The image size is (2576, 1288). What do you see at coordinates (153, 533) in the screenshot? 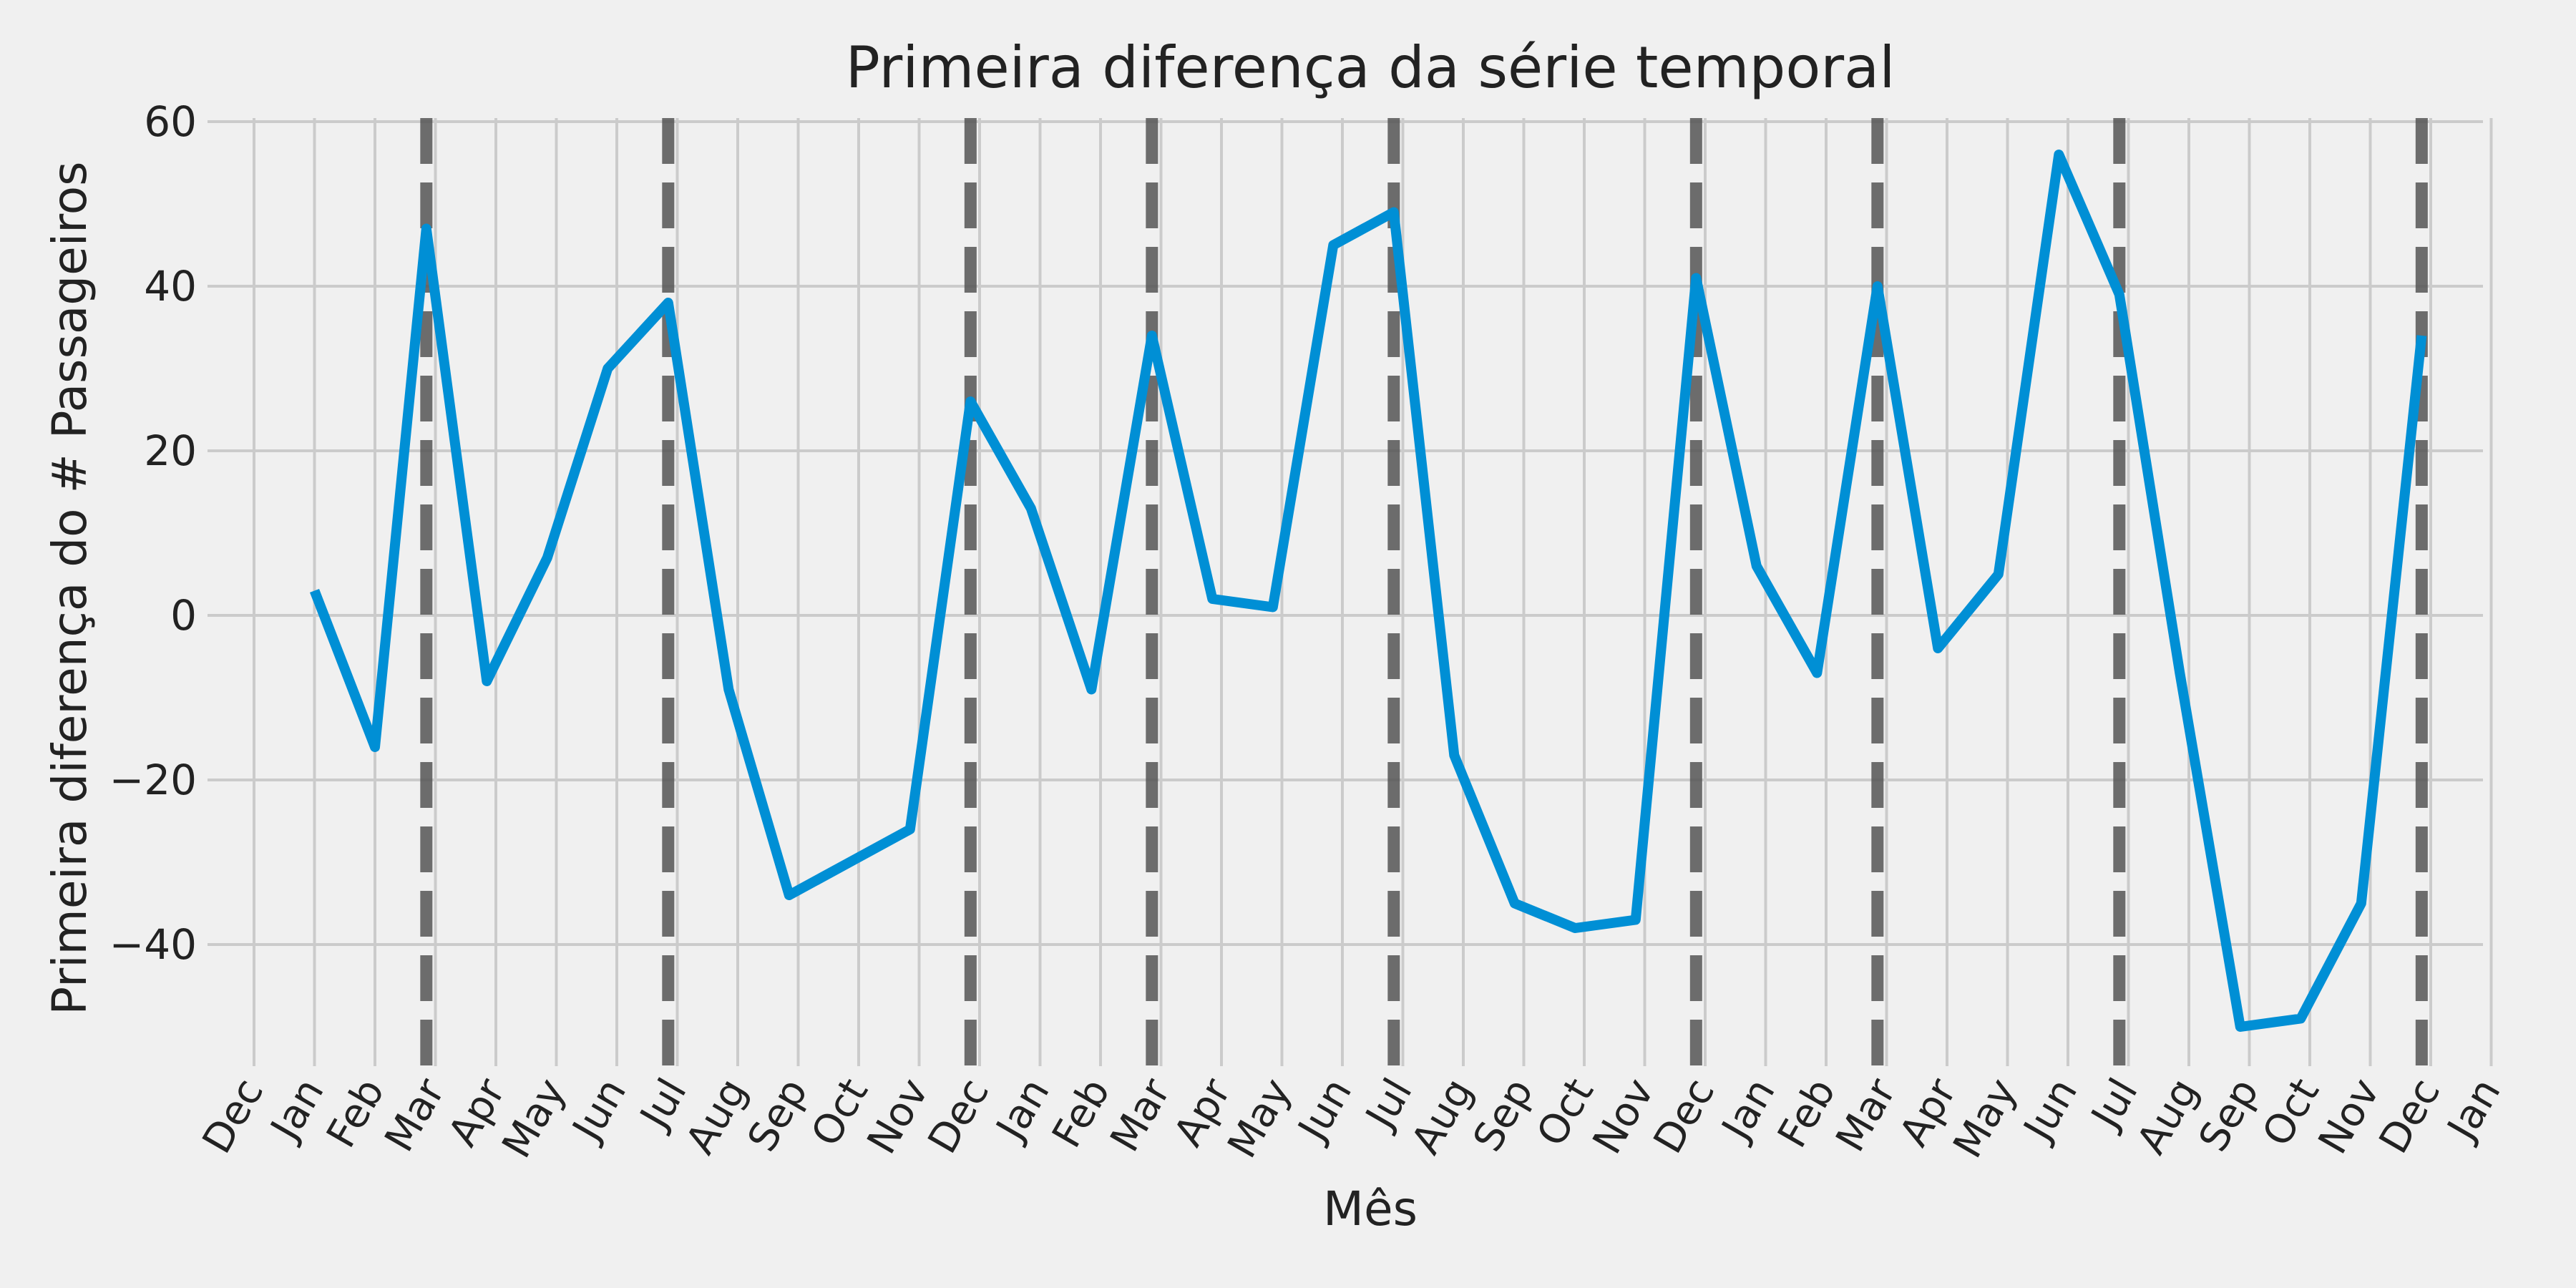
I see `y-tick-labels: 60 40 20 0 −20 −40` at bounding box center [153, 533].